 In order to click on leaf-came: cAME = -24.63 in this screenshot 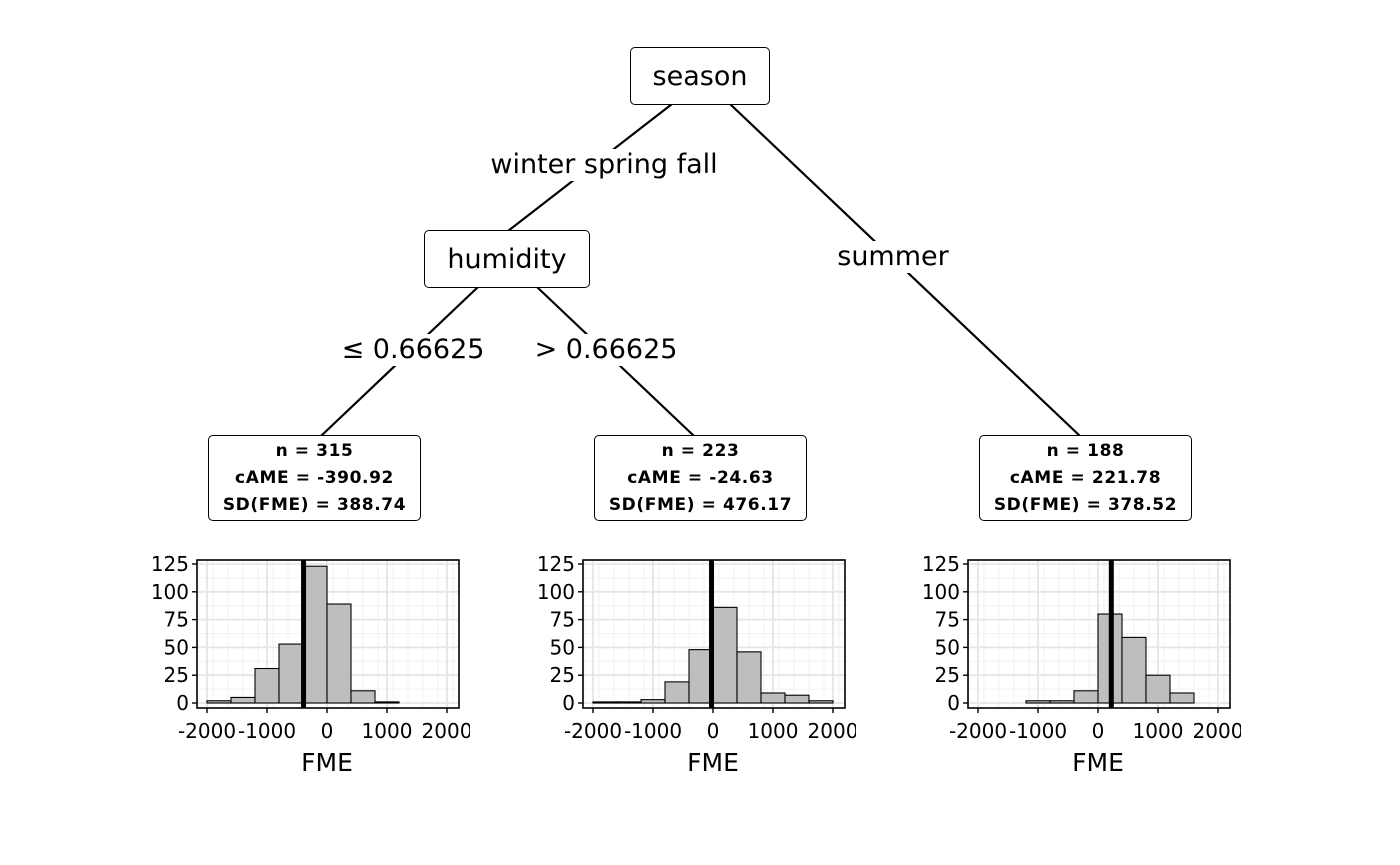, I will do `click(700, 477)`.